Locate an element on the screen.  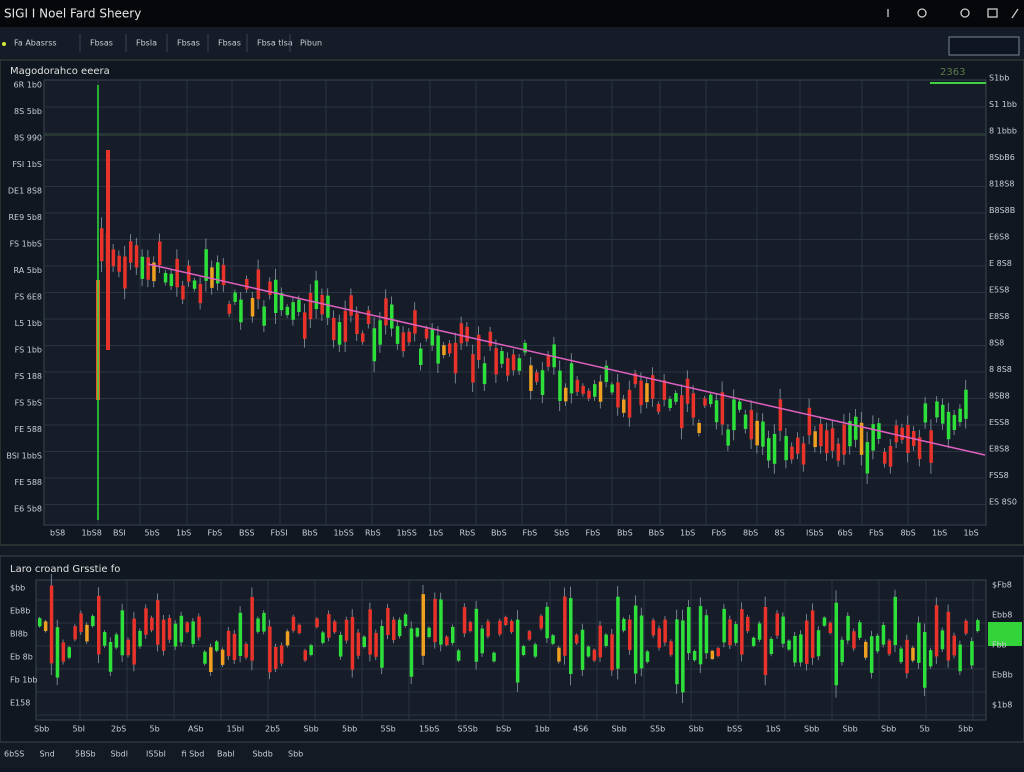
footer-label: 6bSS is located at coordinates (14, 754).